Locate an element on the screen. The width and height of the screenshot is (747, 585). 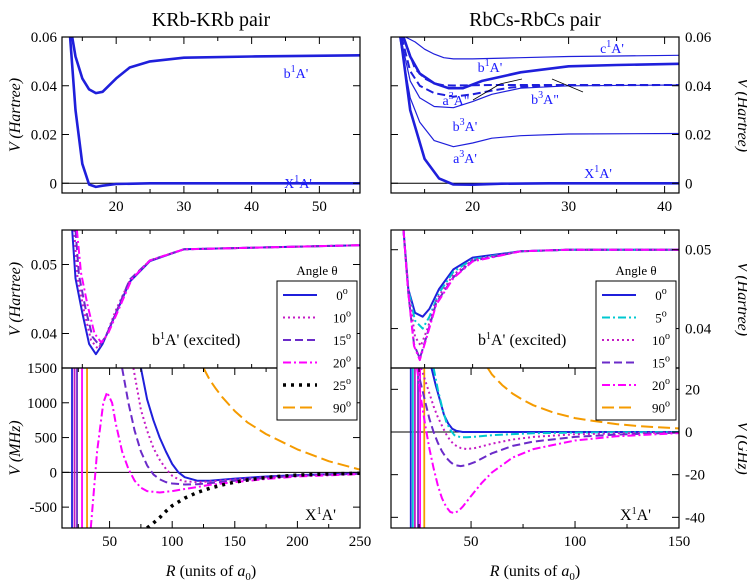
annotation-label: a3A' is located at coordinates (465, 158).